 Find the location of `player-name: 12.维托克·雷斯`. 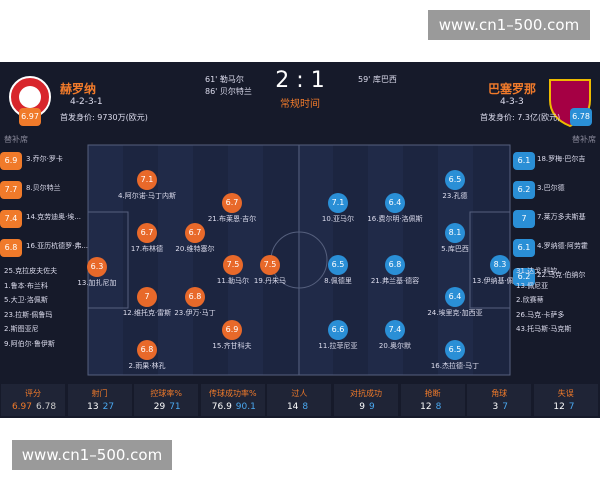

player-name: 12.维托克·雷斯 is located at coordinates (147, 313).